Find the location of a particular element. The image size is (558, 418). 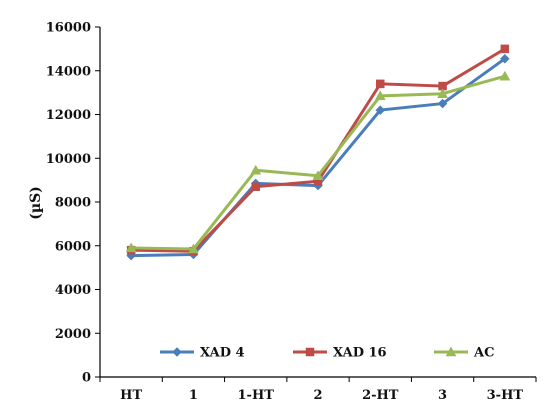

x-tick-label: 3 is located at coordinates (442, 395).